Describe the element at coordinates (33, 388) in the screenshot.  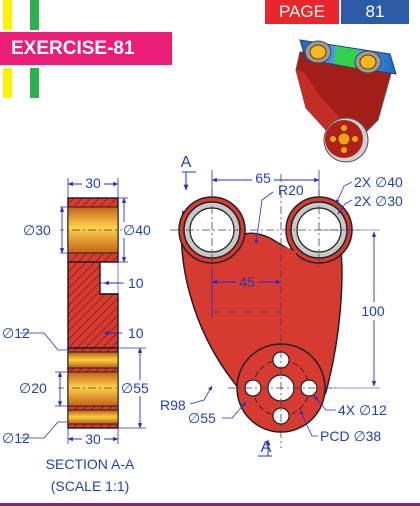
I see `dia-20-label: ∅20` at that location.